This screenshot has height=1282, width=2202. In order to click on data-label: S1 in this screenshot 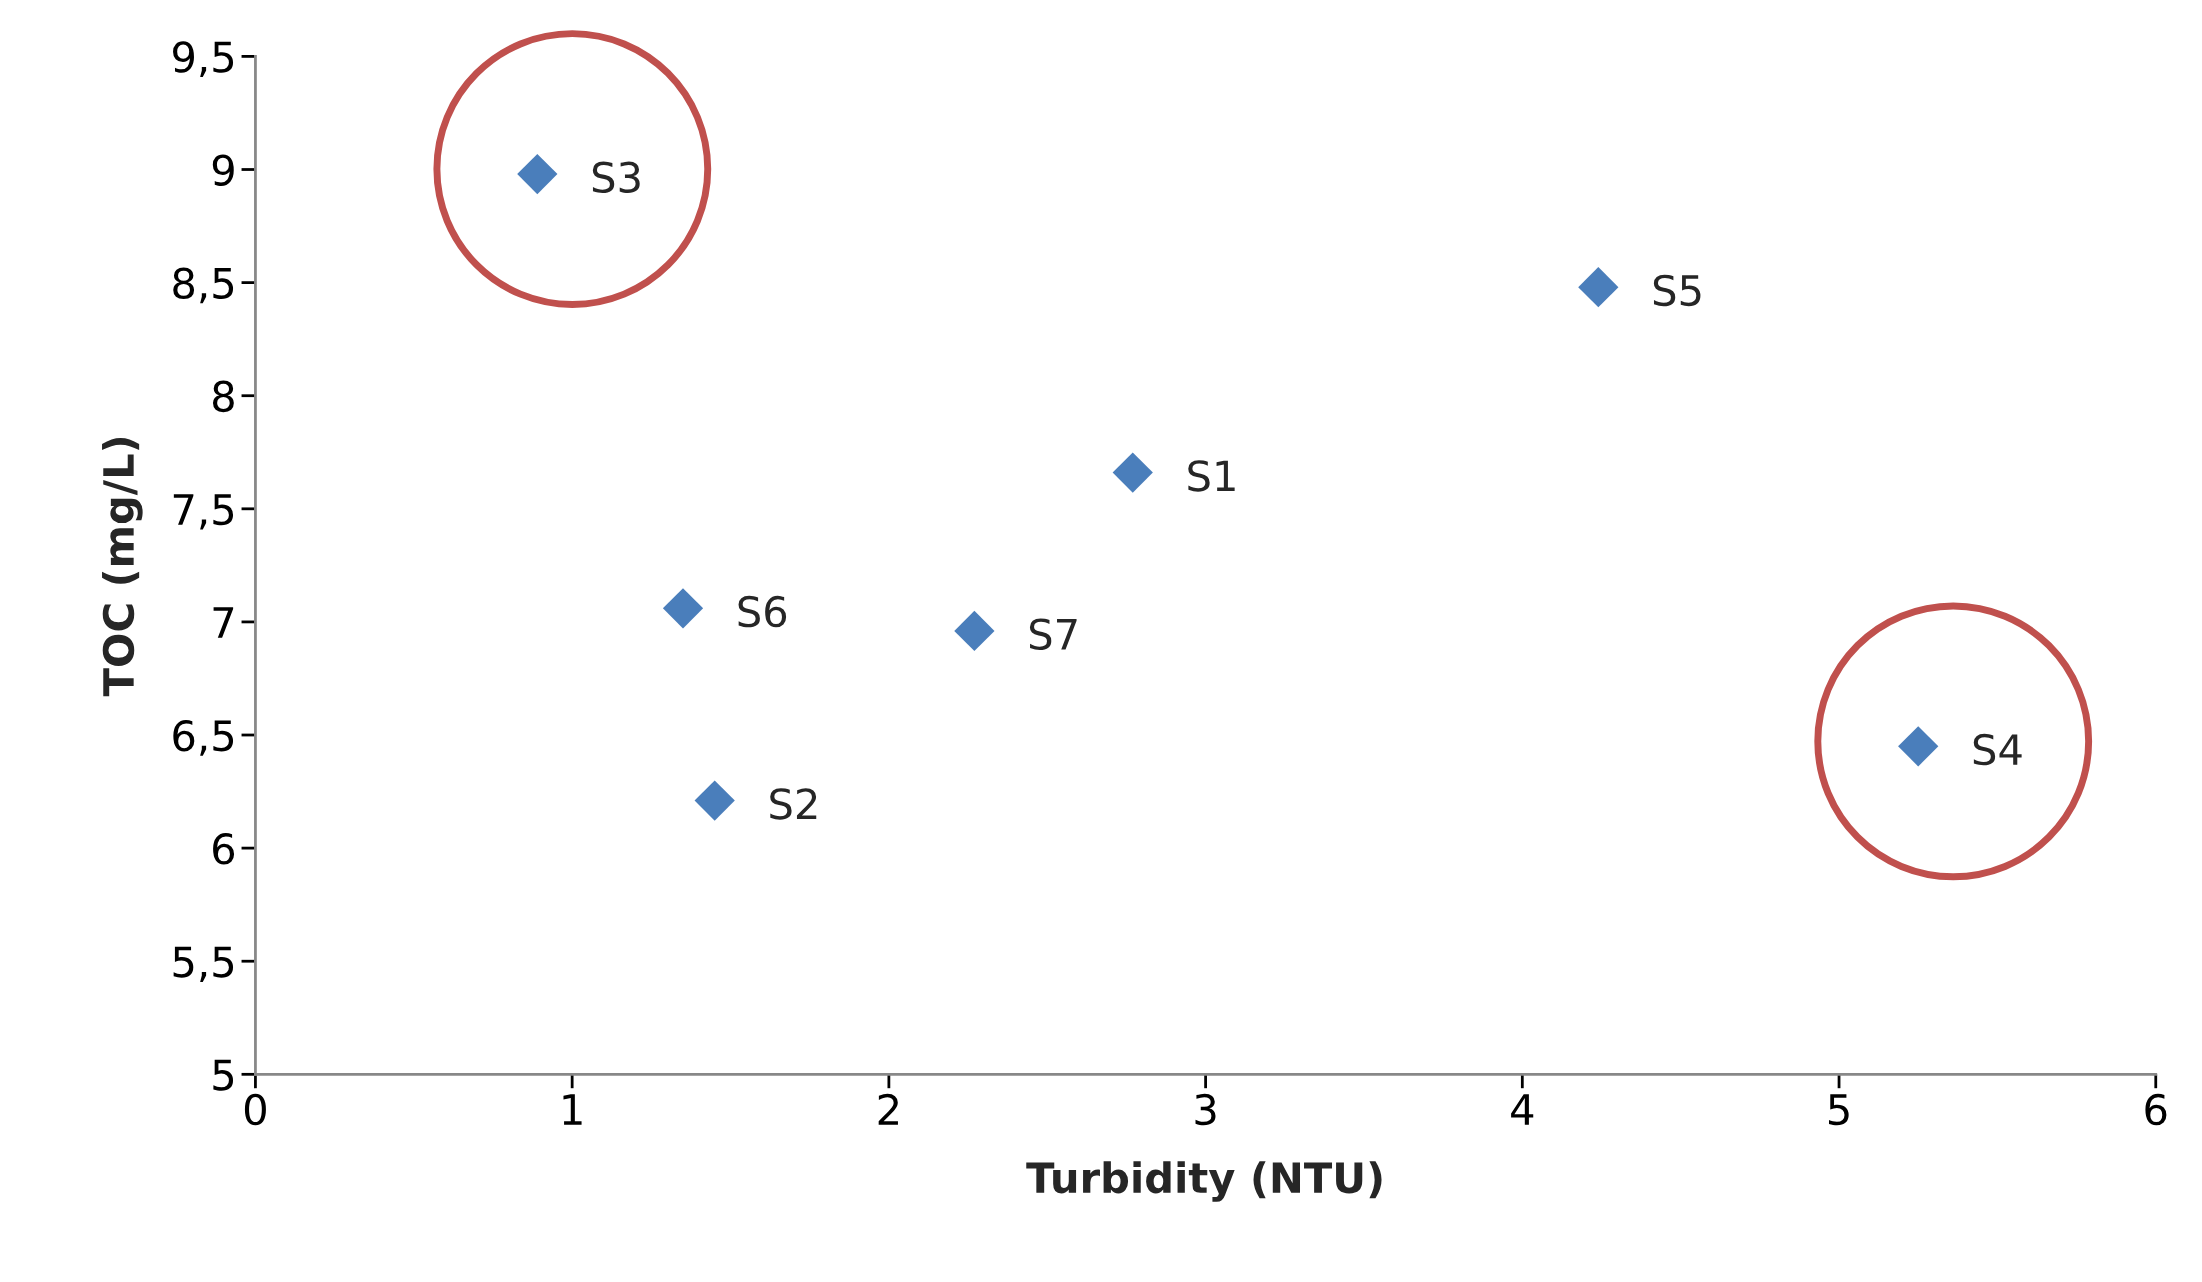, I will do `click(1211, 476)`.